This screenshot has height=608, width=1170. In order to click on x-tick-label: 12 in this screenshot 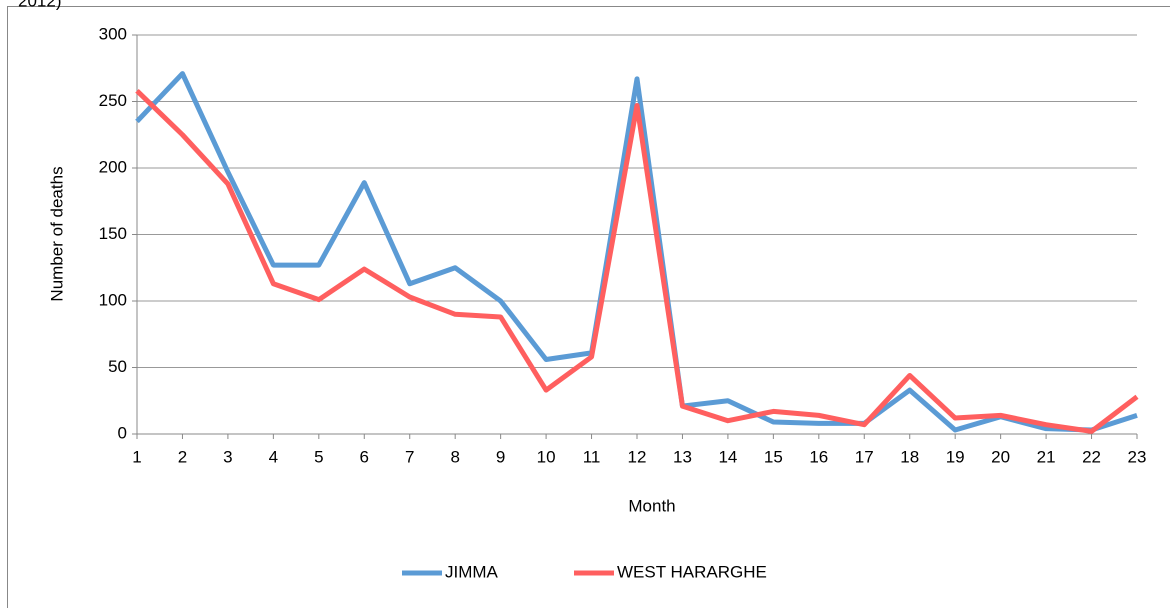, I will do `click(637, 456)`.